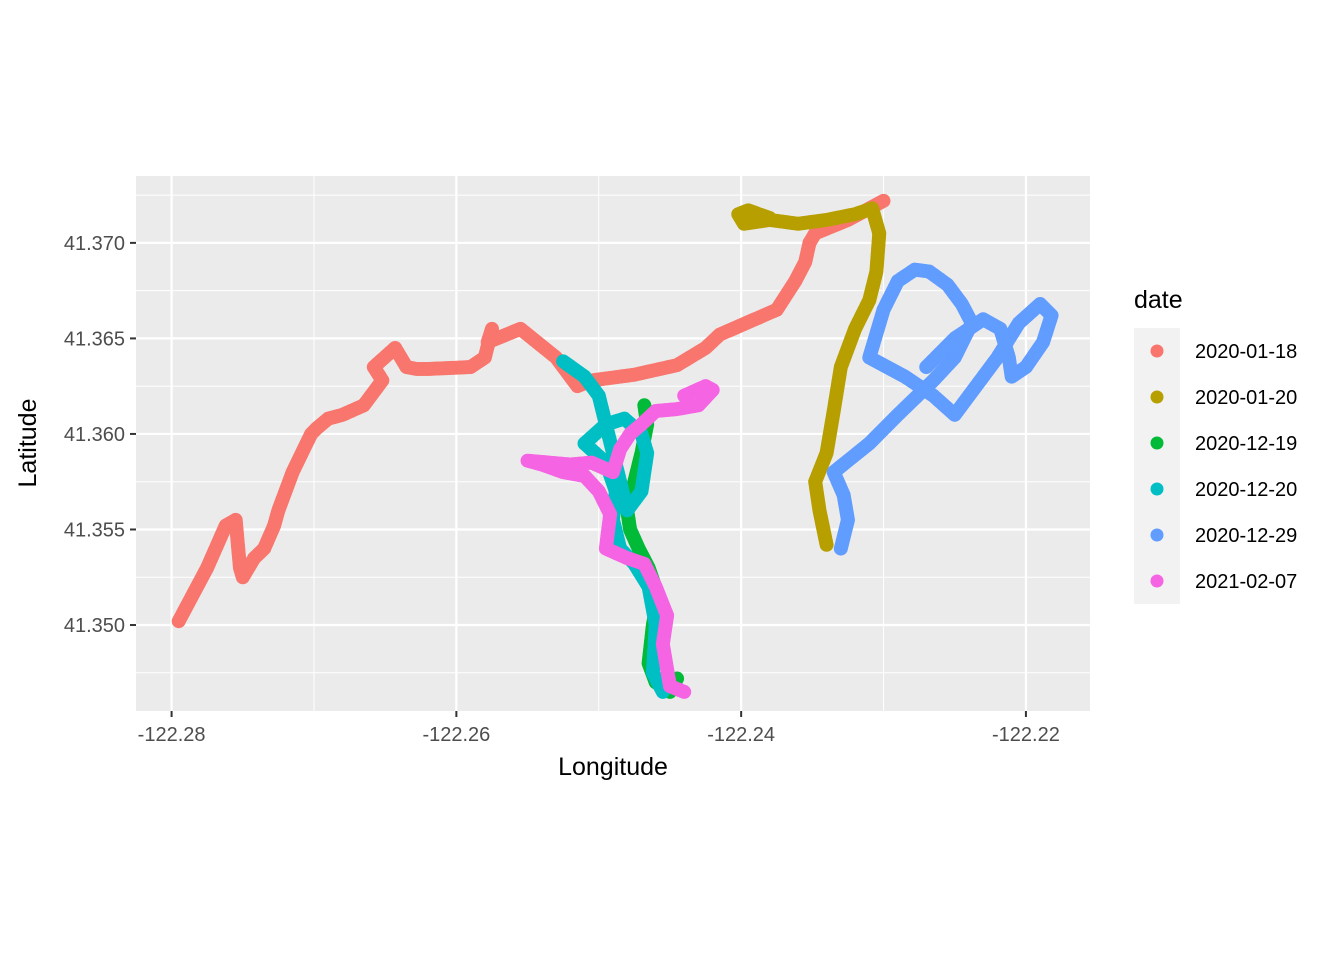 This screenshot has width=1344, height=960. What do you see at coordinates (94, 339) in the screenshot?
I see `y-tick-label: 41.365` at bounding box center [94, 339].